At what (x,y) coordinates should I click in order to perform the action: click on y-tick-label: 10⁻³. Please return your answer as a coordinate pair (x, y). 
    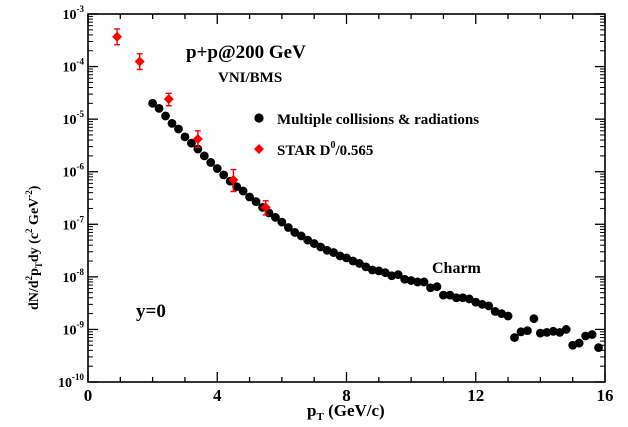
    Looking at the image, I should click on (74, 13).